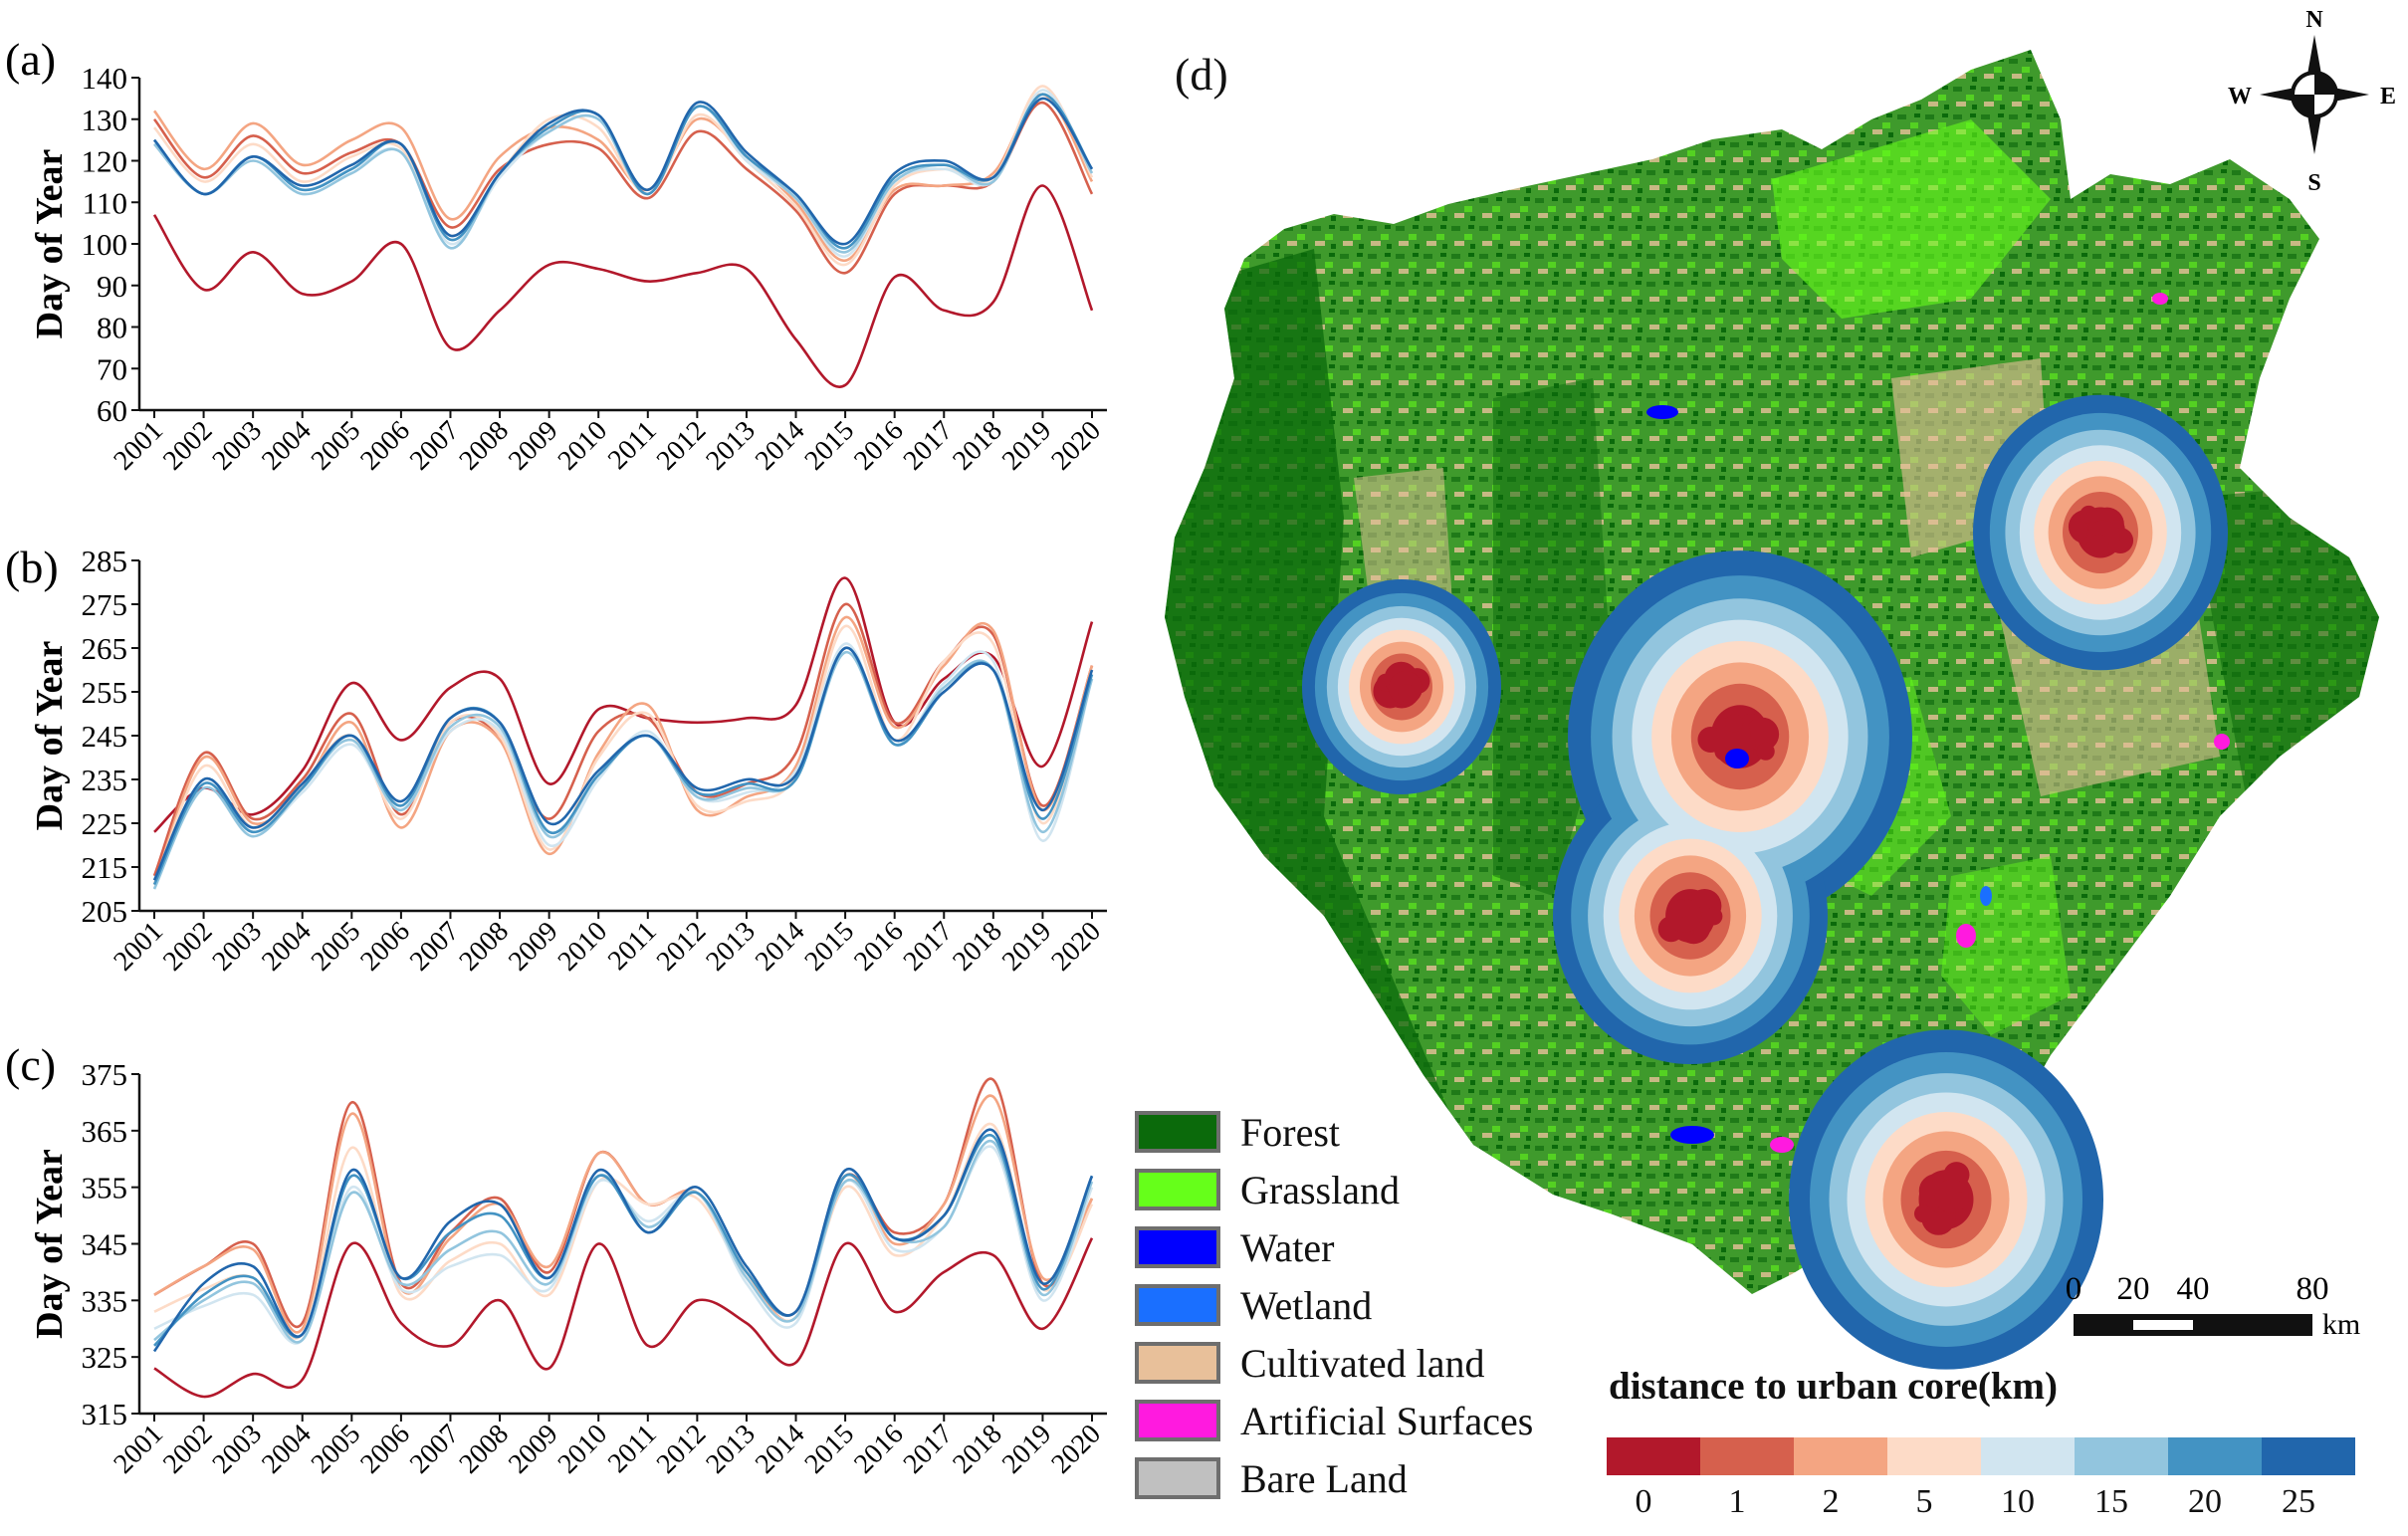 The image size is (2408, 1536). I want to click on x-tick-label: 2009, so click(534, 446).